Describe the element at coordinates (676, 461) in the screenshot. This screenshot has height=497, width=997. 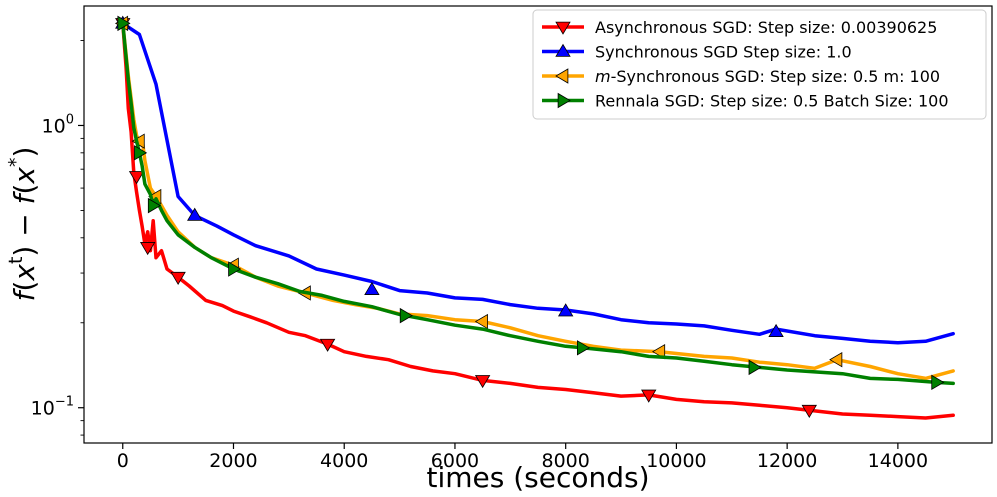
I see `x-tick-label: 10000` at that location.